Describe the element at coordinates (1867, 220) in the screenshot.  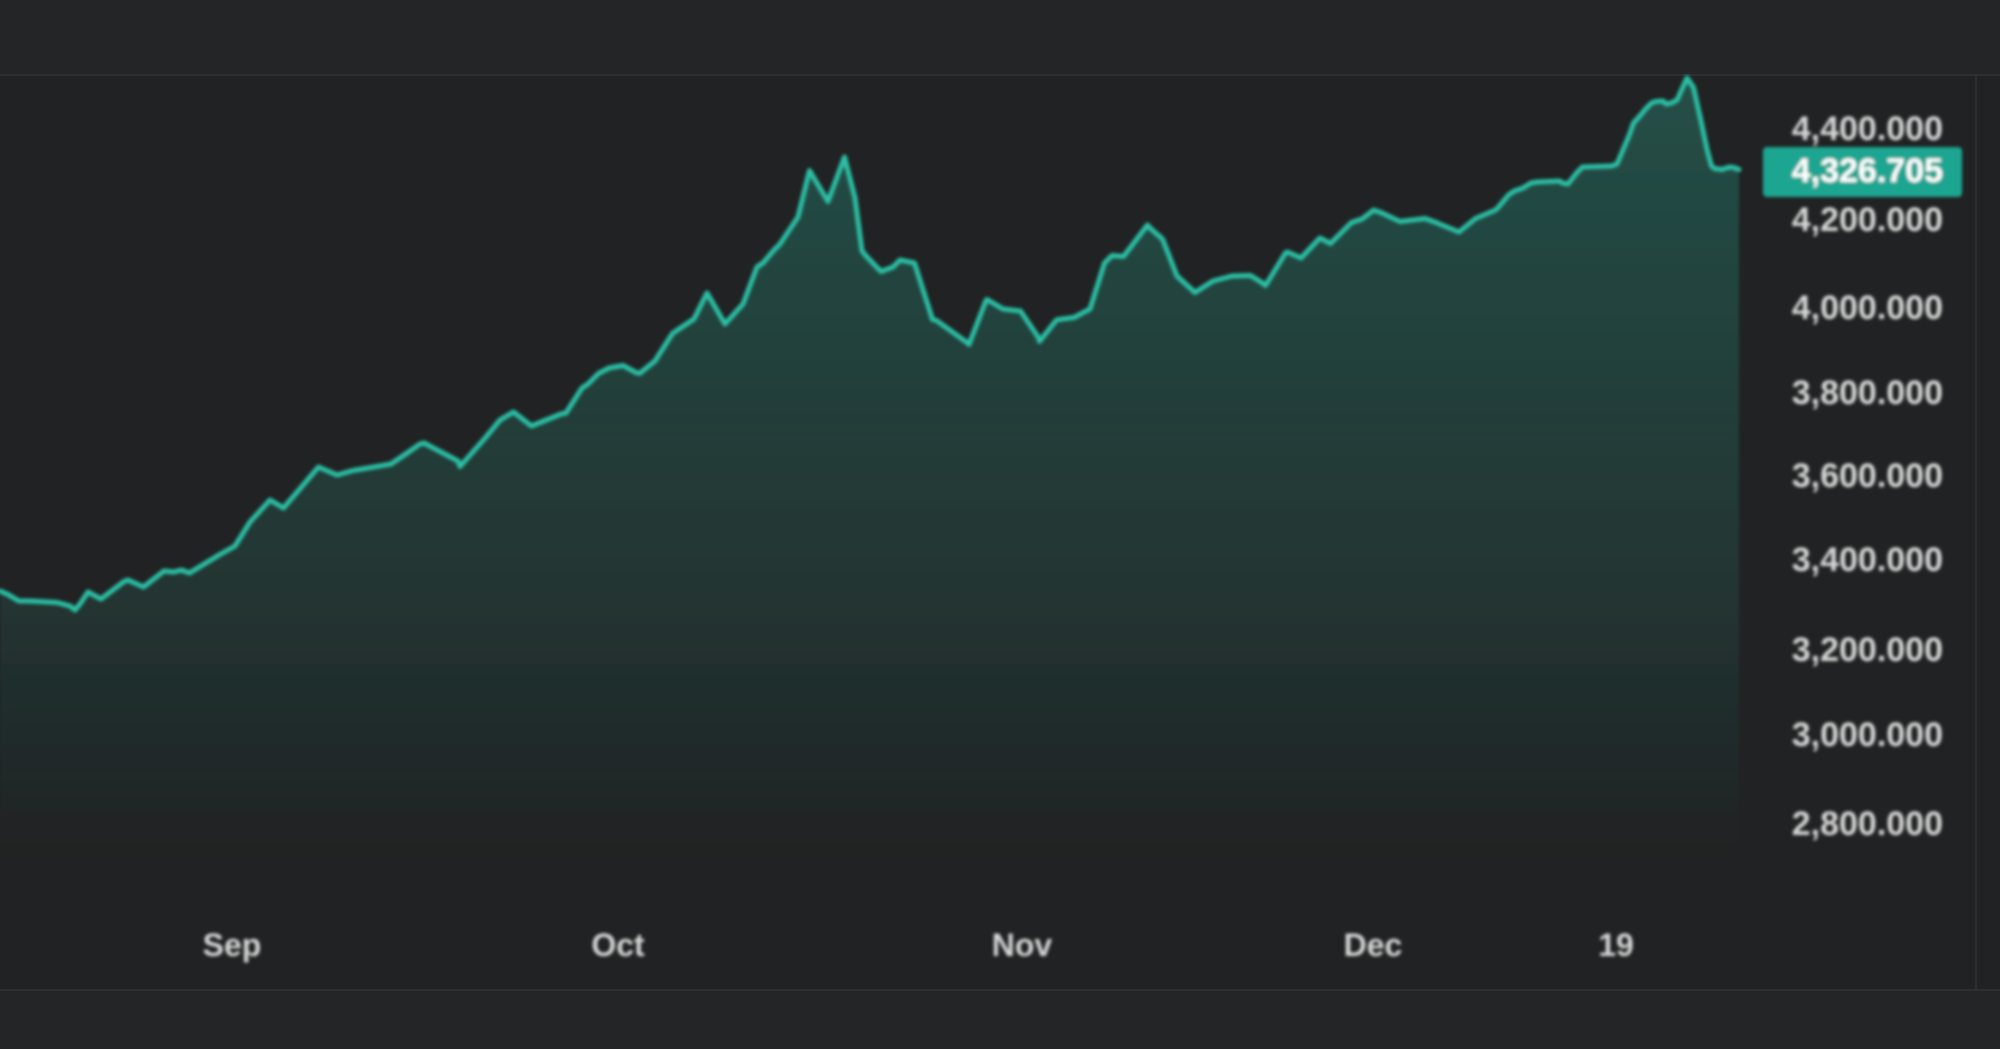
I see `svg-text: 4,200.000` at that location.